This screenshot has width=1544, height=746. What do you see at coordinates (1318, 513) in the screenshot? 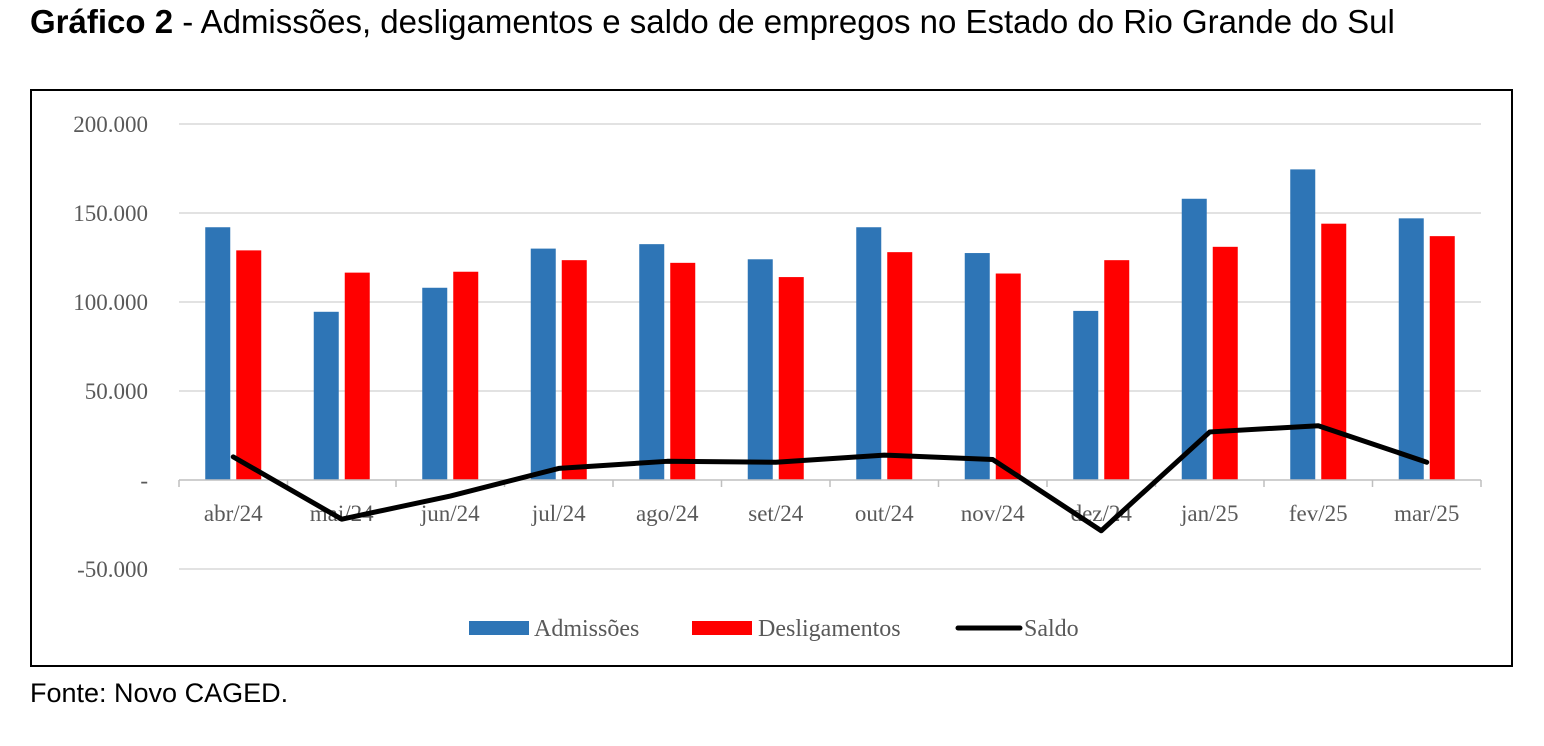
I see `x-tick-label: fev/25` at bounding box center [1318, 513].